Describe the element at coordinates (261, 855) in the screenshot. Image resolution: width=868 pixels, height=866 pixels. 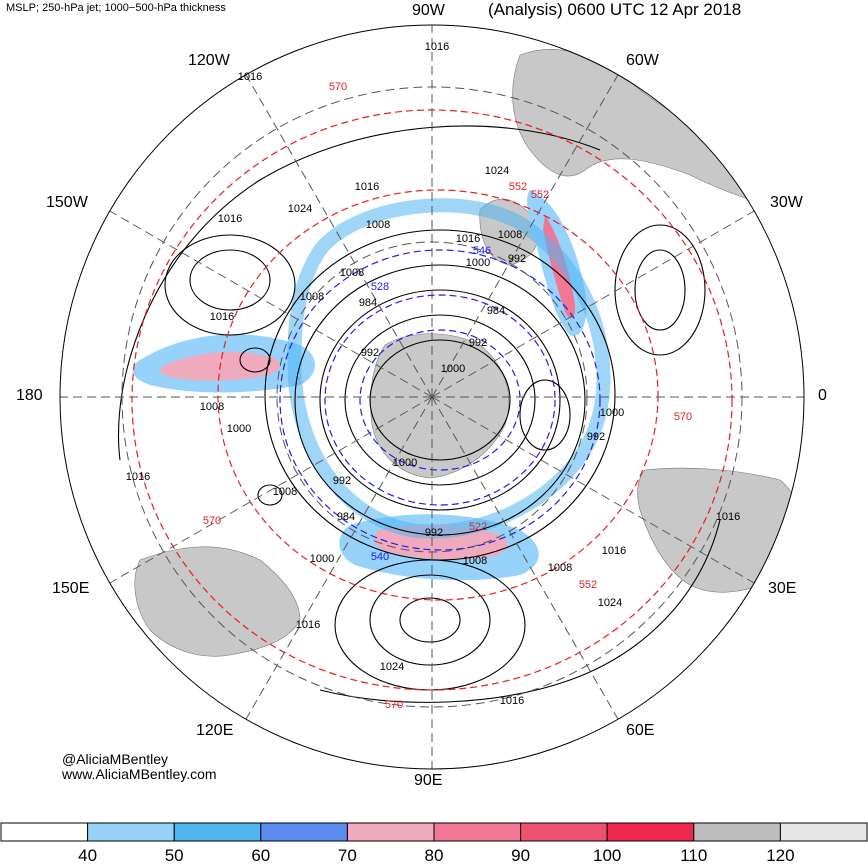
I see `colorbar-tick-label: 60` at that location.